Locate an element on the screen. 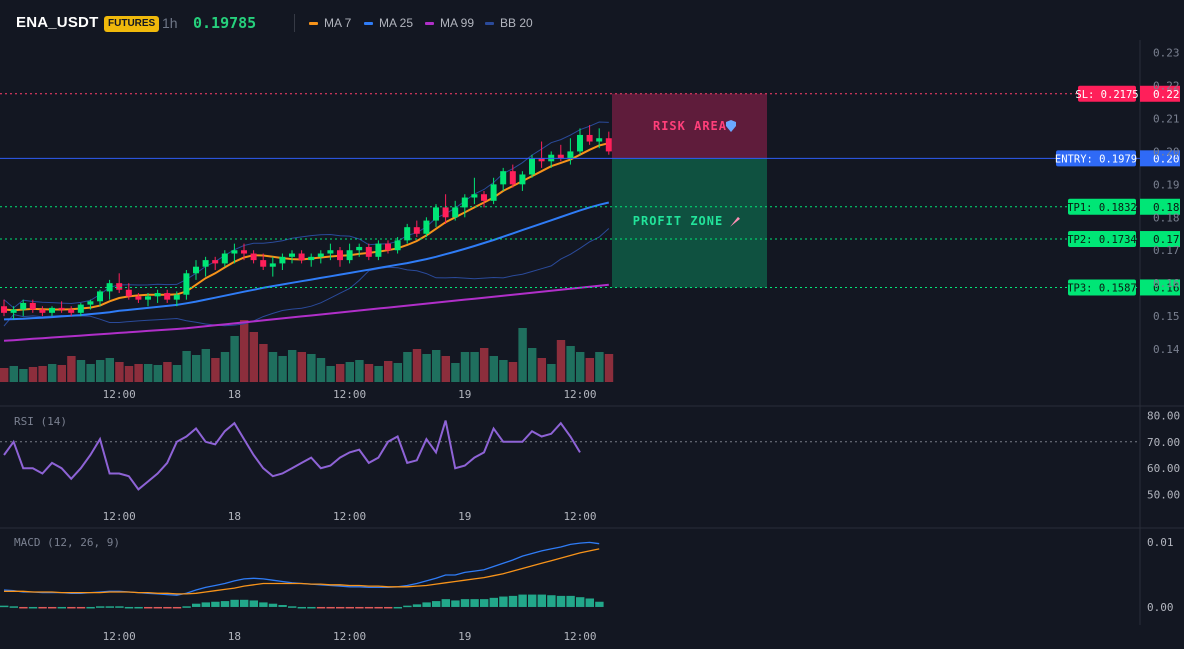 Image resolution: width=1184 pixels, height=649 pixels. symbol-name: ENA_USDT is located at coordinates (57, 22).